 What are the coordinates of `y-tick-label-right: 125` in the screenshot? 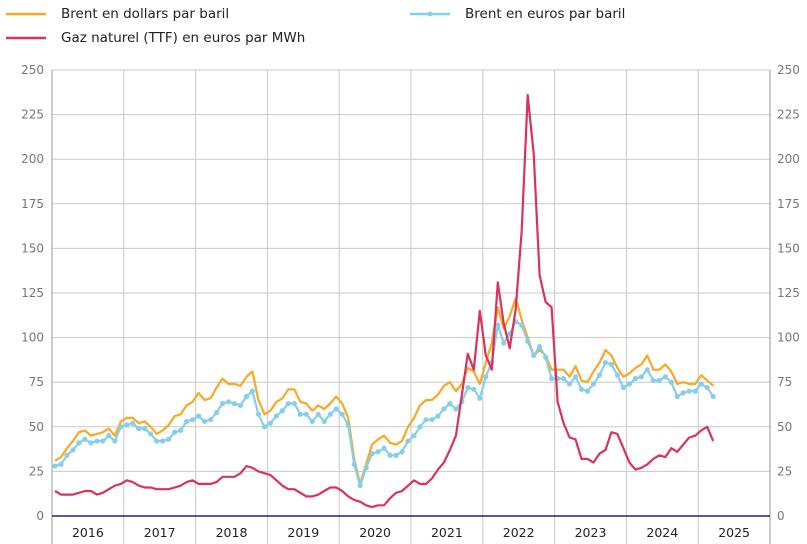 It's located at (788, 293).